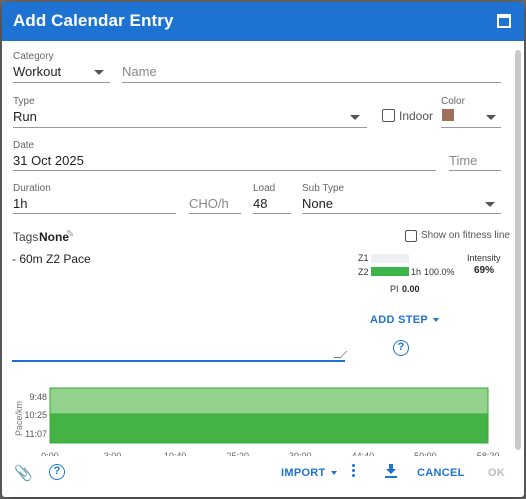  What do you see at coordinates (139, 71) in the screenshot?
I see `name-field: Name` at bounding box center [139, 71].